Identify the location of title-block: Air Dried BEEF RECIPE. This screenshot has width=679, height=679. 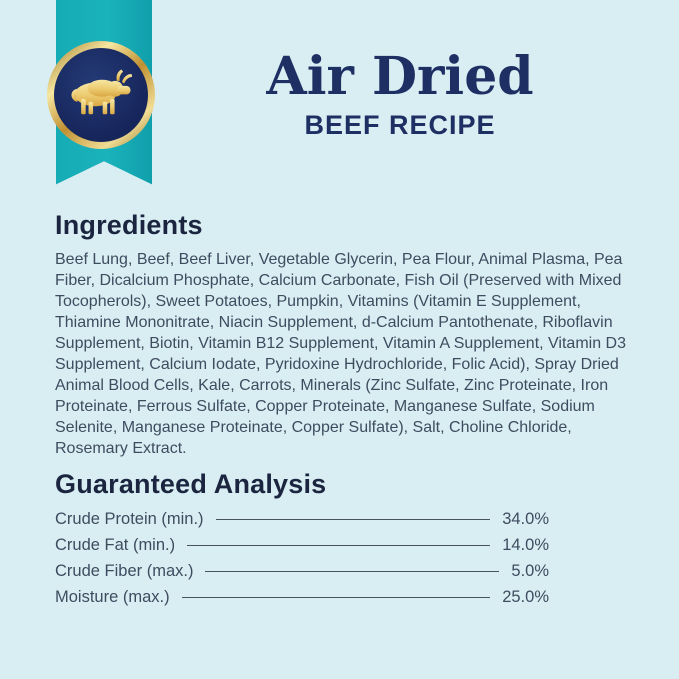
(400, 93).